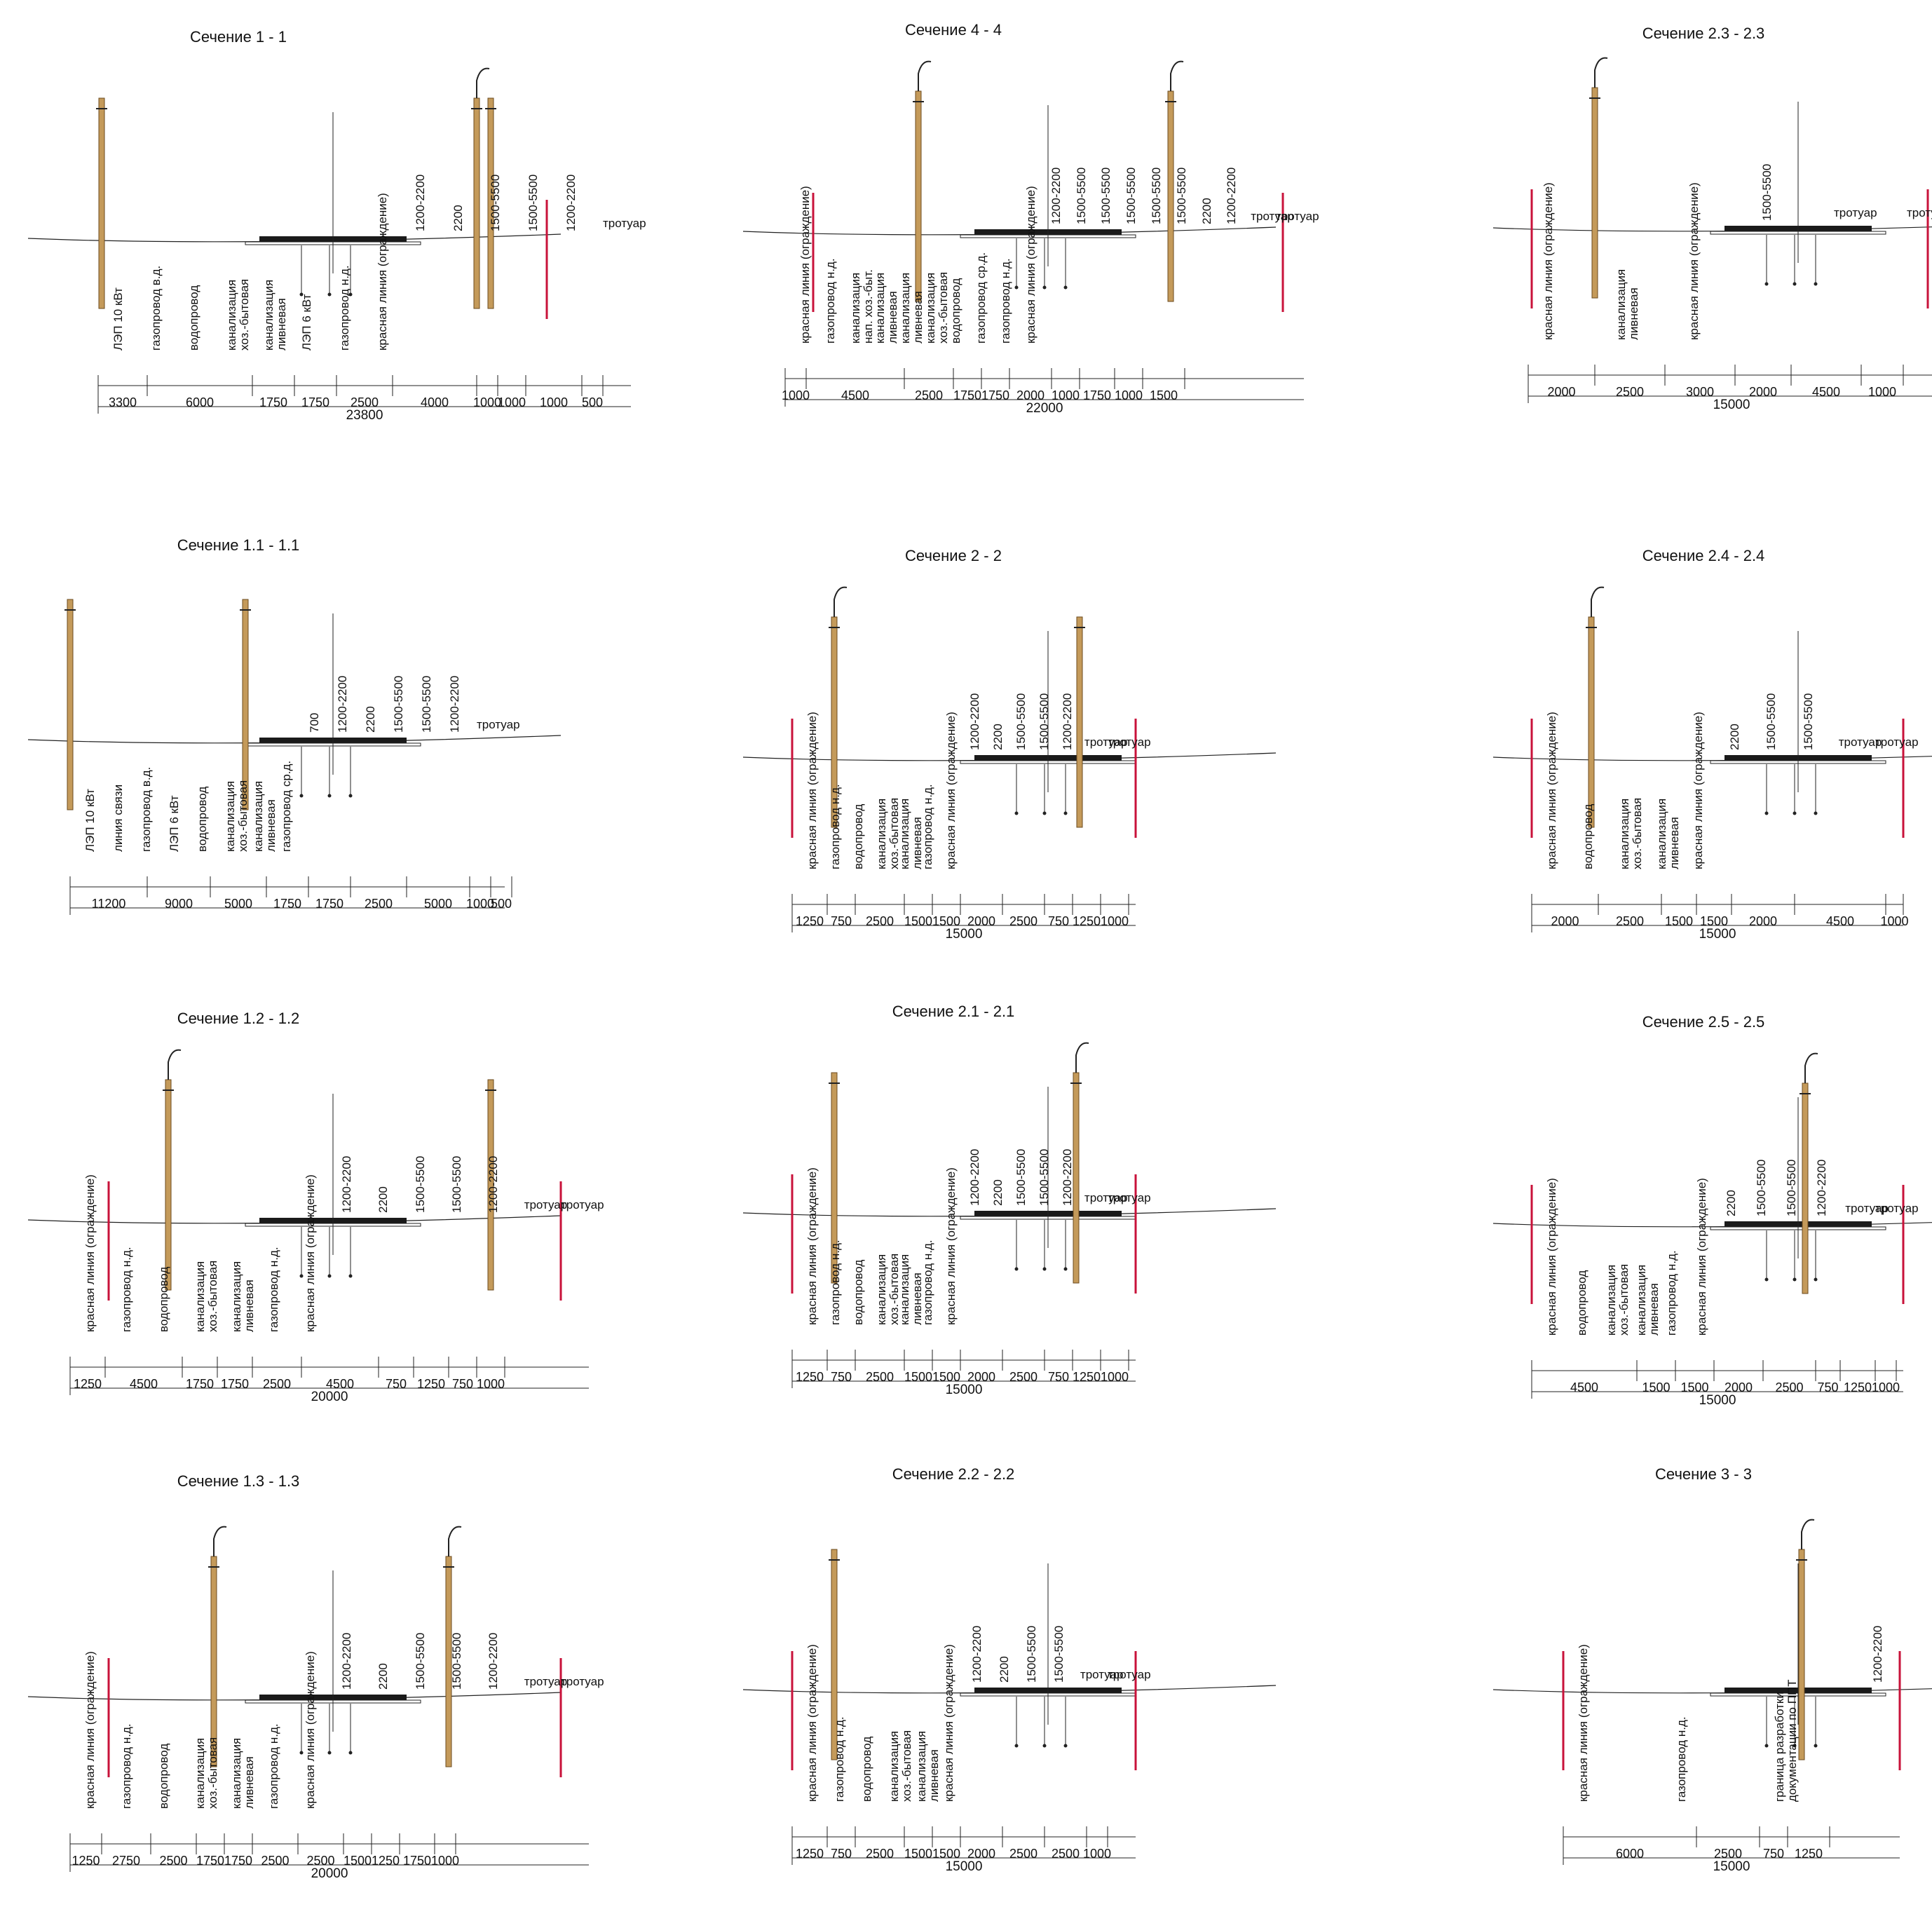 The width and height of the screenshot is (1932, 1921). I want to click on section-title: Сечение 2.1 - 2.1, so click(953, 1011).